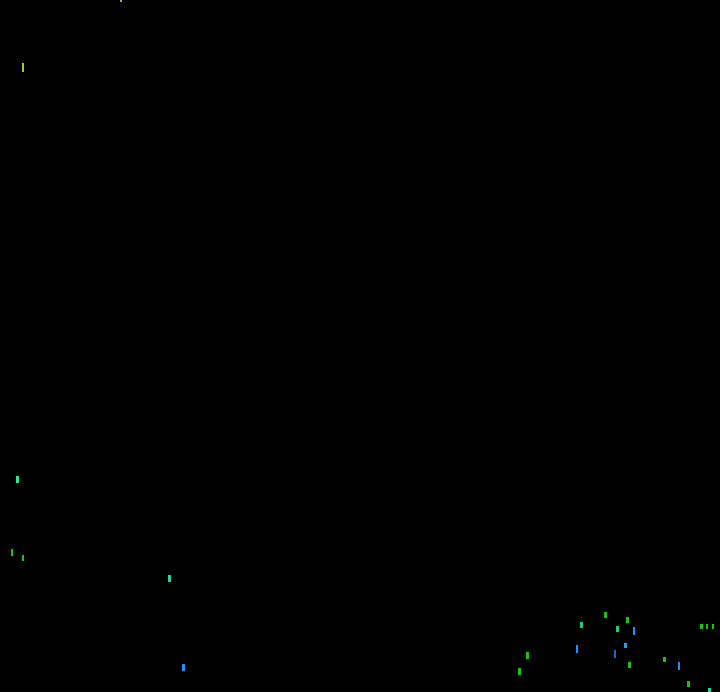  I want to click on artifact-cluster-p, so click(707, 626).